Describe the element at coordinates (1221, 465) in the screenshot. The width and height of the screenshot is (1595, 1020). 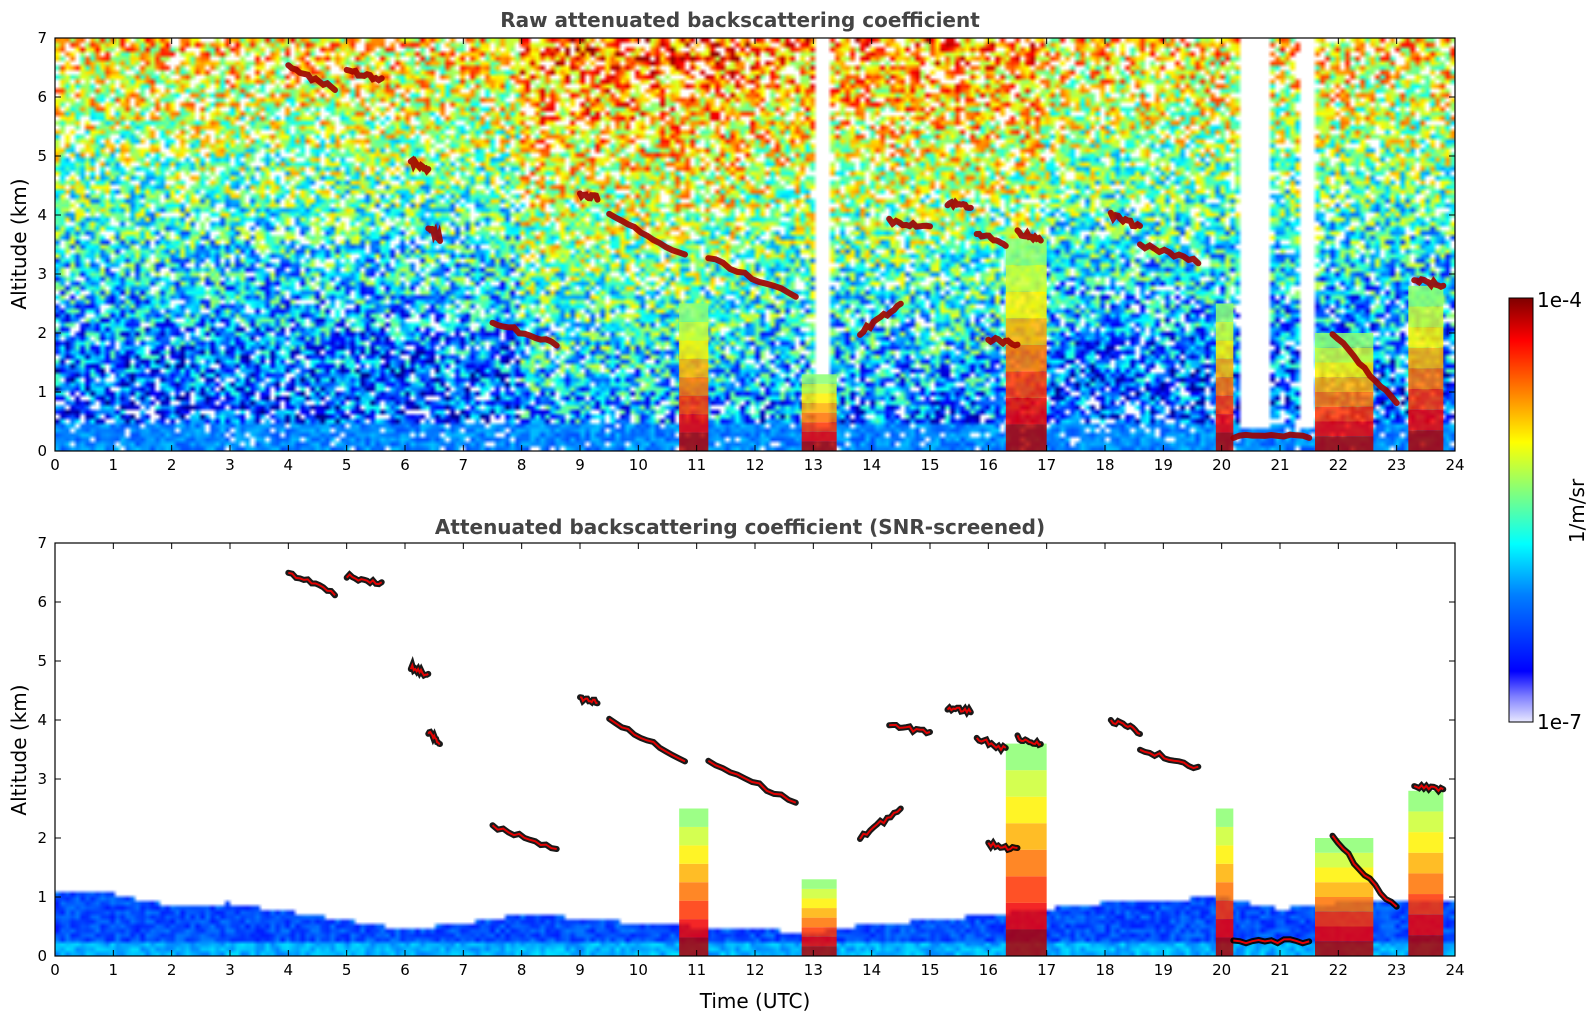
I see `x-tick-label: 20` at that location.